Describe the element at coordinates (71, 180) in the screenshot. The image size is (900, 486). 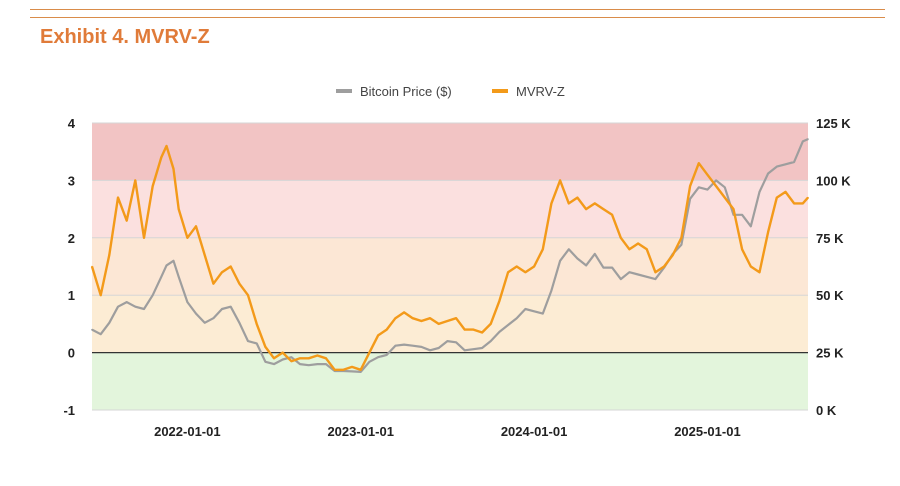
I see `y-left-tick-label: 3` at that location.